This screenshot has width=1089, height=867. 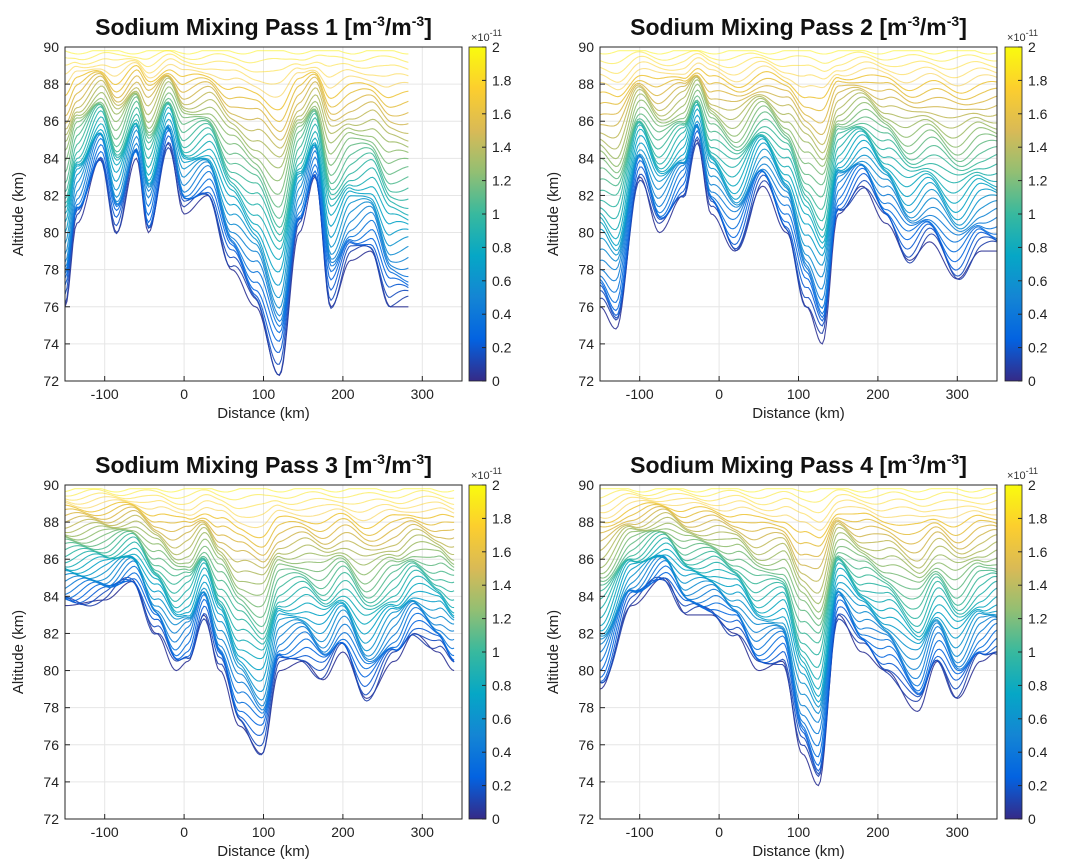 What do you see at coordinates (502, 752) in the screenshot?
I see `colorbar-tick-label: 0.4` at bounding box center [502, 752].